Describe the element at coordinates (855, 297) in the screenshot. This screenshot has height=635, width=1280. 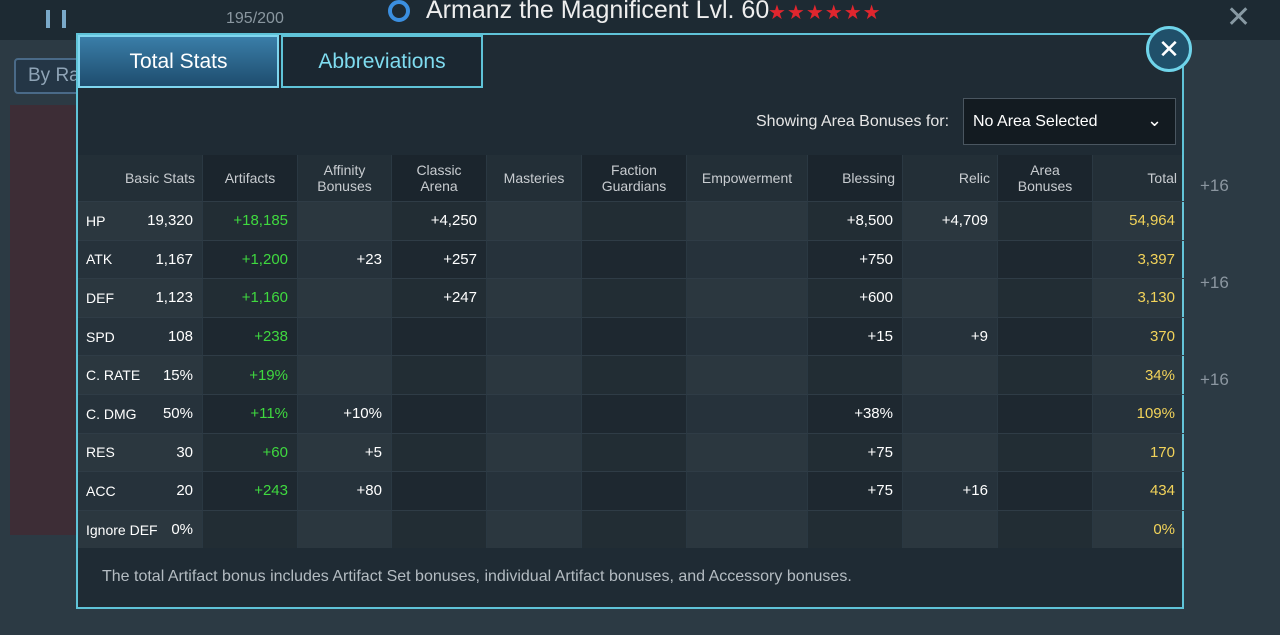
I see `table-cell: +600` at that location.